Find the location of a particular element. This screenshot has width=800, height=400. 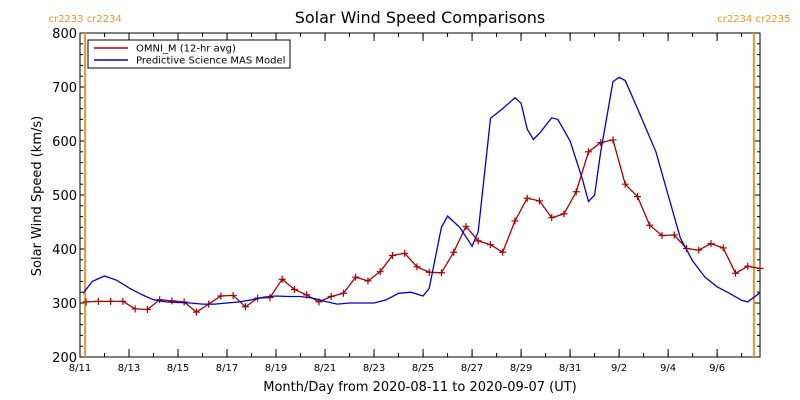

x-tick-label: 8/29 is located at coordinates (521, 368).